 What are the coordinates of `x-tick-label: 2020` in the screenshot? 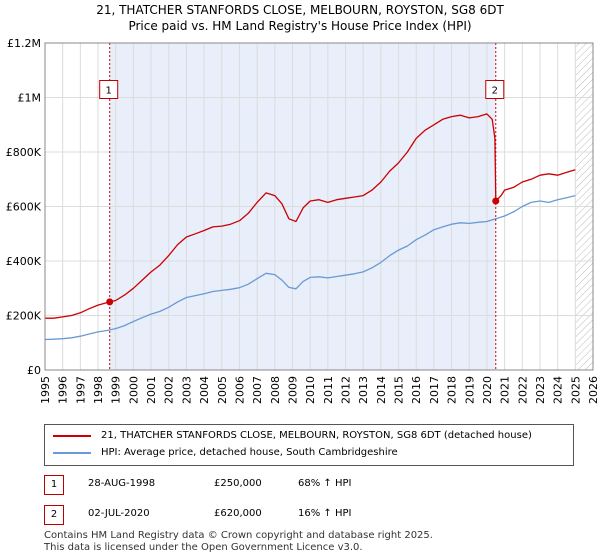 It's located at (487, 390).